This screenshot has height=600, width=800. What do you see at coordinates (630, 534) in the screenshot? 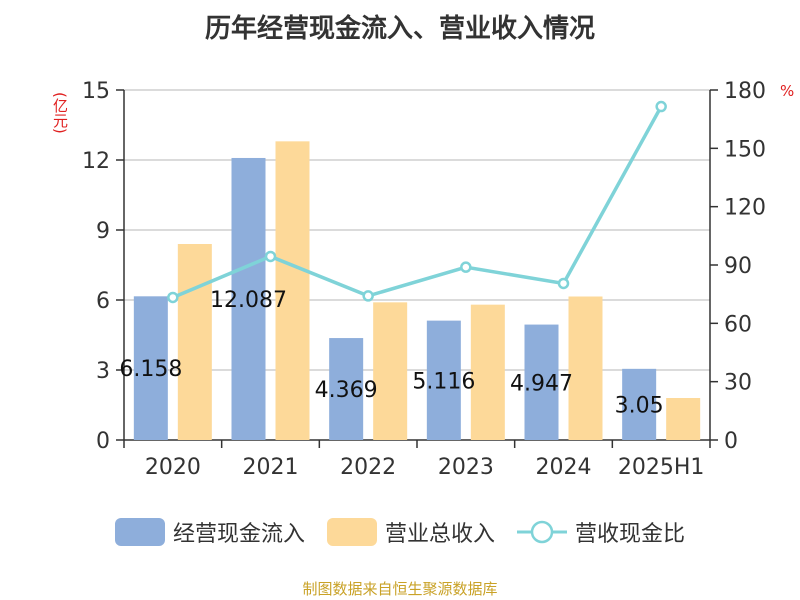
I see `legend-label-ratio: 营收现金比` at bounding box center [630, 534].